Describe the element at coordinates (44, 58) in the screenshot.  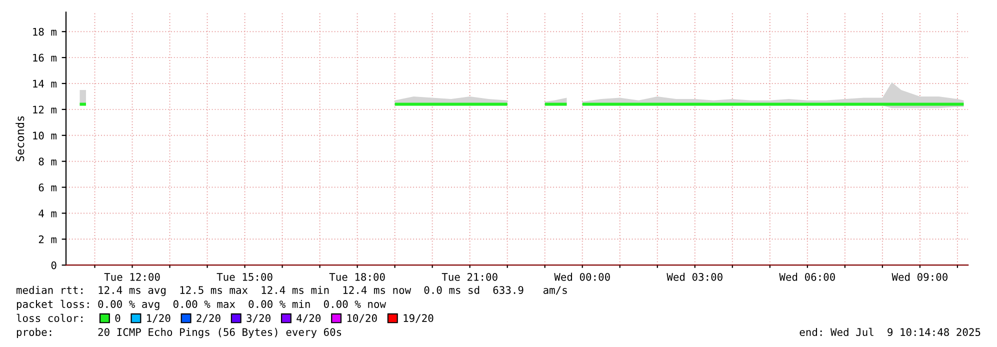
I see `y-tick-label: 16 m` at that location.